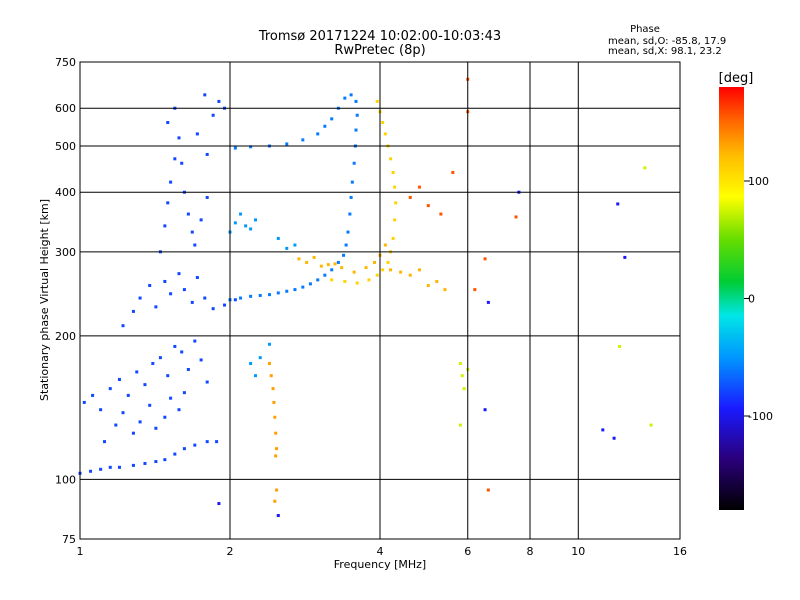 The height and width of the screenshot is (600, 800). Describe the element at coordinates (379, 36) in the screenshot. I see `chart-title: Tromsø 20171224 10:02:00-10:03:43` at that location.